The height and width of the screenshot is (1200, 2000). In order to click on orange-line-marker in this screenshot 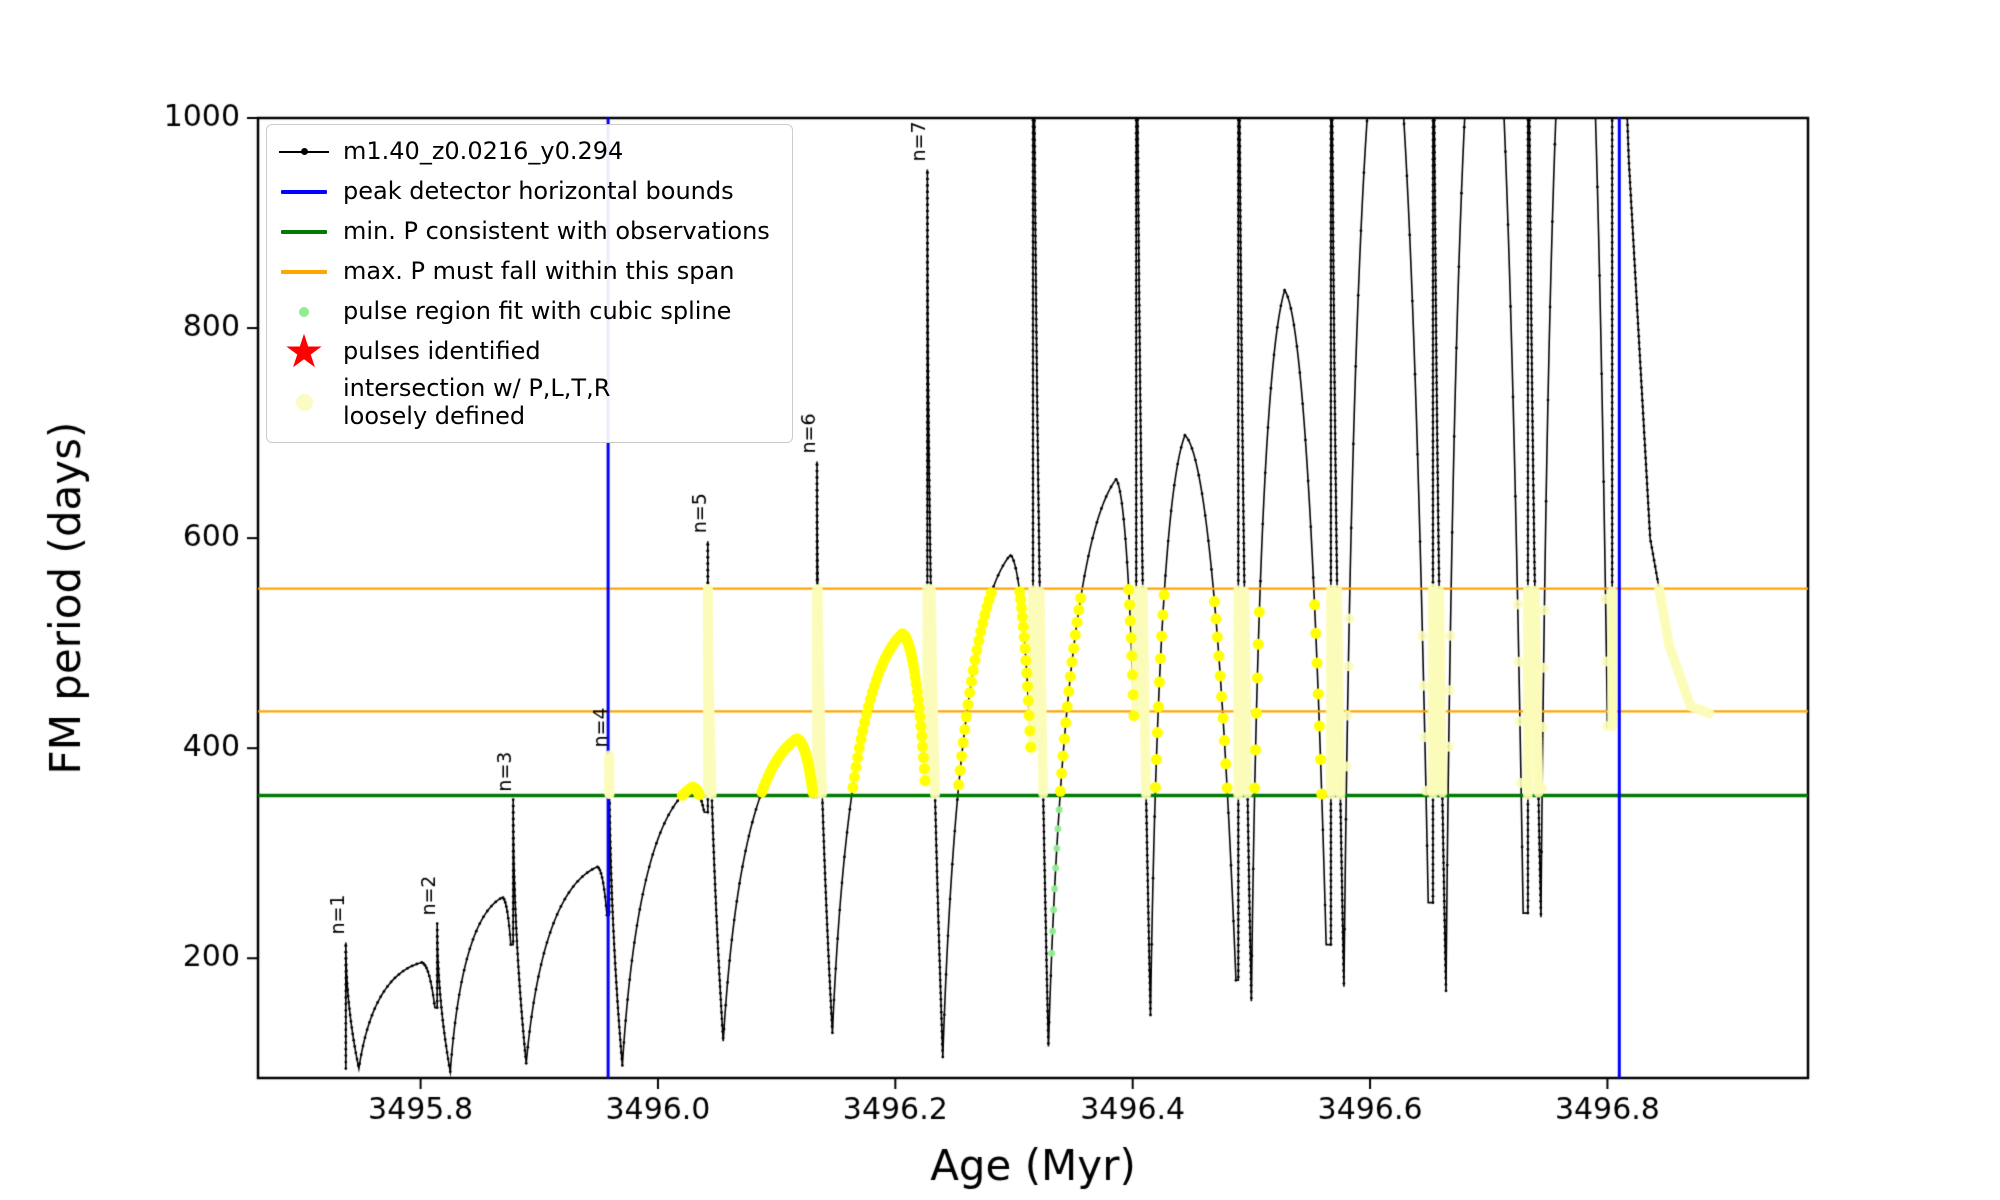, I will do `click(304, 271)`.